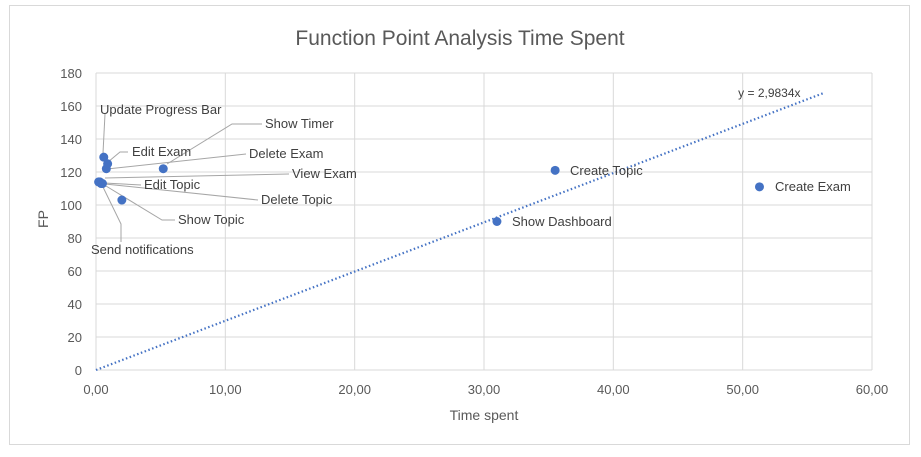 The image size is (921, 457). I want to click on data-label: Create Topic, so click(606, 170).